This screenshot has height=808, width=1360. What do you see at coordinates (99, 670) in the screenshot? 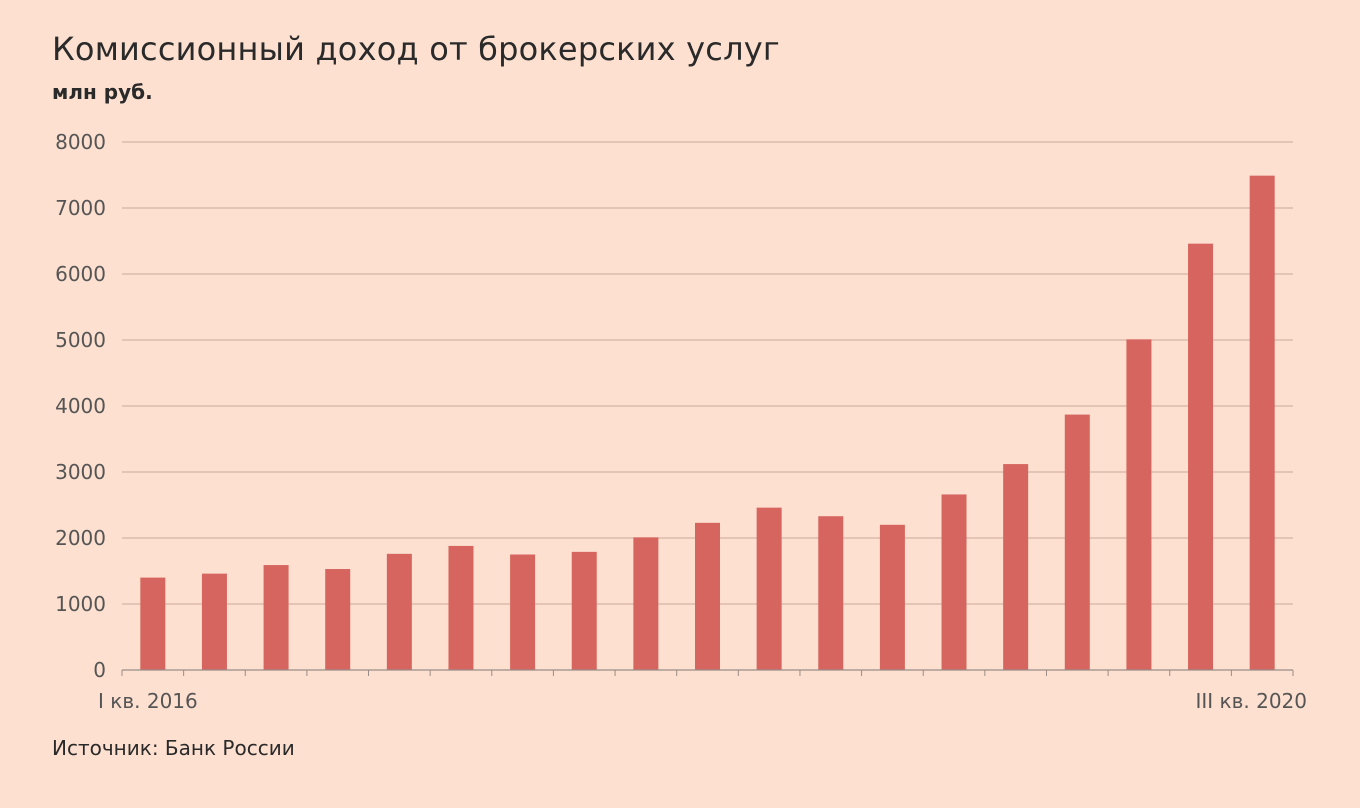
I see `y-tick-label: 0` at bounding box center [99, 670].